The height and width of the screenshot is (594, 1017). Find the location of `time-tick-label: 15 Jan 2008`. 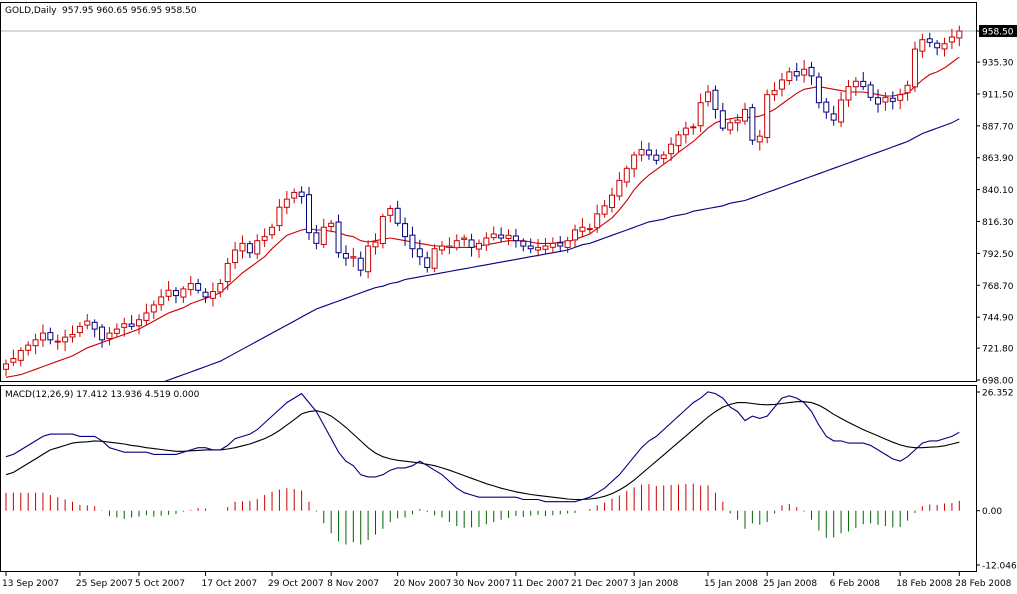

time-tick-label: 15 Jan 2008 is located at coordinates (731, 584).